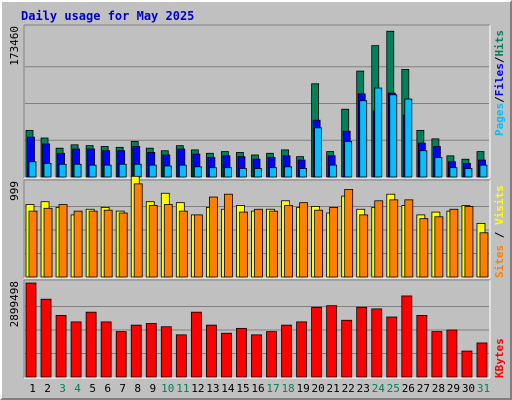 This screenshot has width=512, height=400. I want to click on x-tick-label-day-4: 4, so click(77, 388).